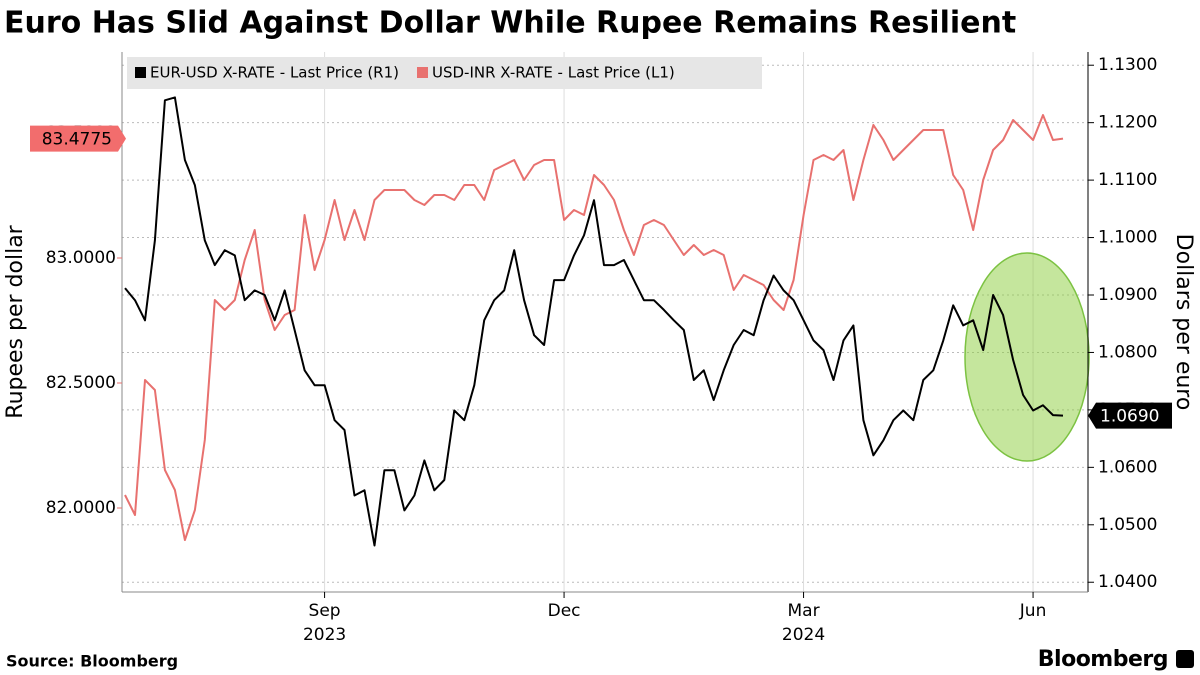  Describe the element at coordinates (1127, 352) in the screenshot. I see `y2-tick-label: 1.0800` at that location.